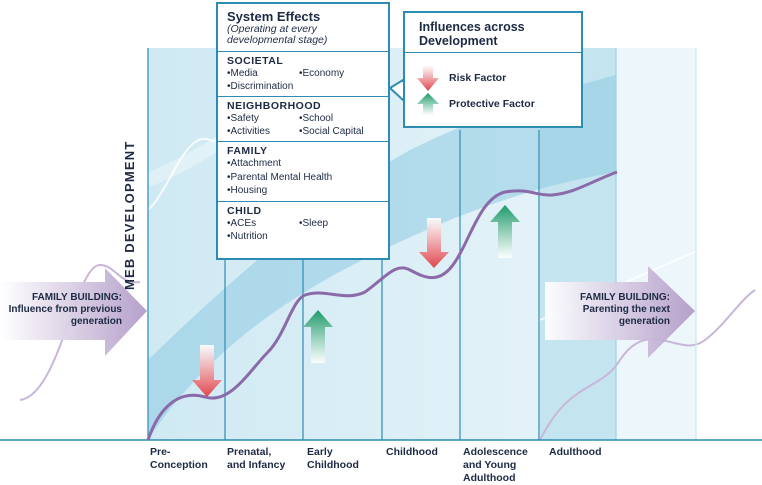  What do you see at coordinates (322, 73) in the screenshot?
I see `level-item: •Economy` at bounding box center [322, 73].